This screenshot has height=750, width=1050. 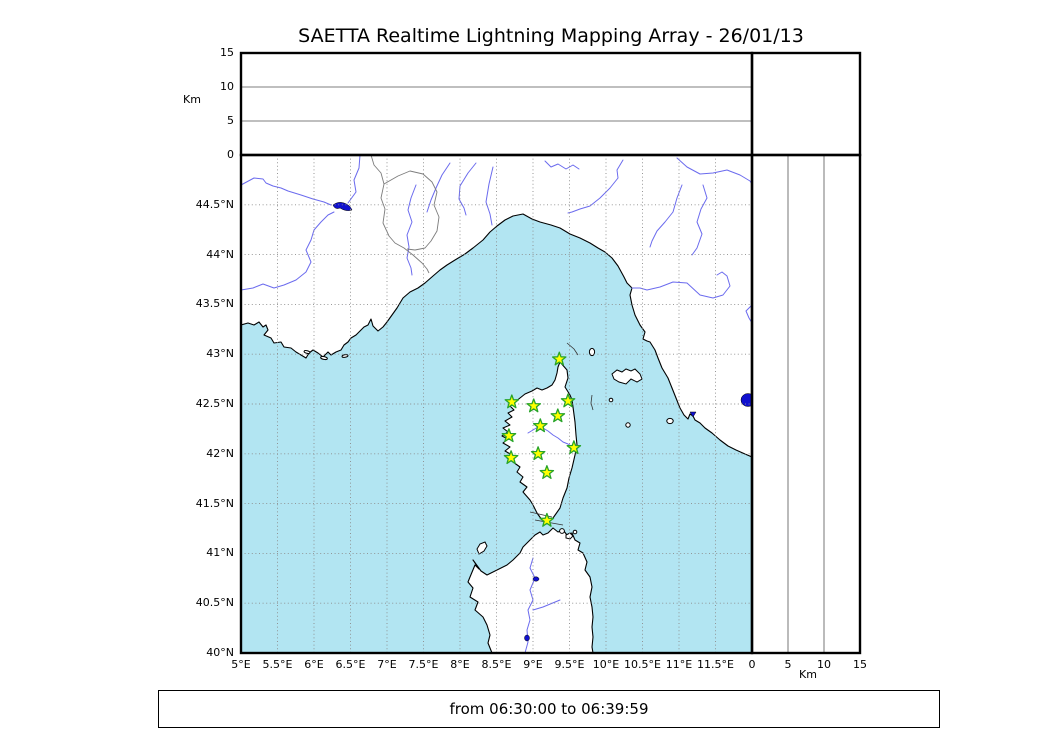 I want to click on lon-tick-label: 8°E, so click(x=460, y=664).